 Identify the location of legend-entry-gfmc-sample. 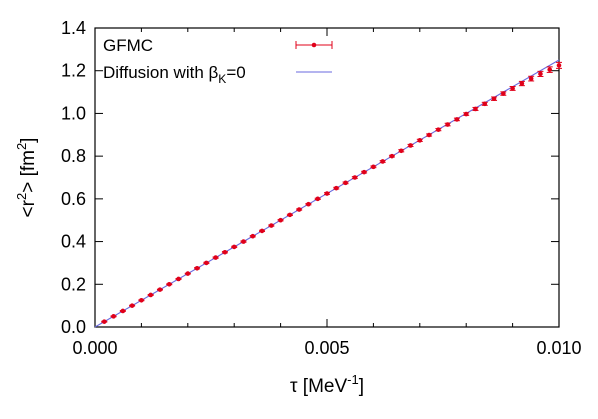
(314, 45).